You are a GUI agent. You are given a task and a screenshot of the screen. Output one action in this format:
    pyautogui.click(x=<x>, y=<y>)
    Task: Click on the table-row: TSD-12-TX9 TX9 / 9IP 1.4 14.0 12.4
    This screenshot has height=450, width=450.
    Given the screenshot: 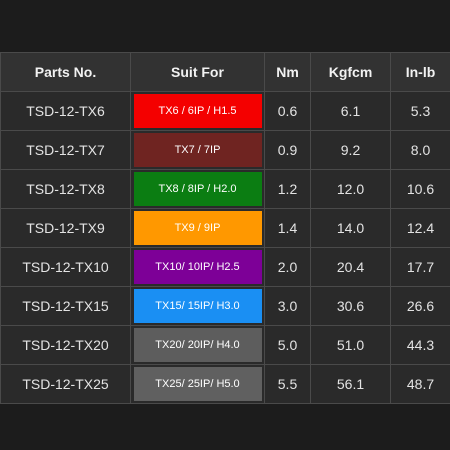 What is the action you would take?
    pyautogui.click(x=225, y=228)
    